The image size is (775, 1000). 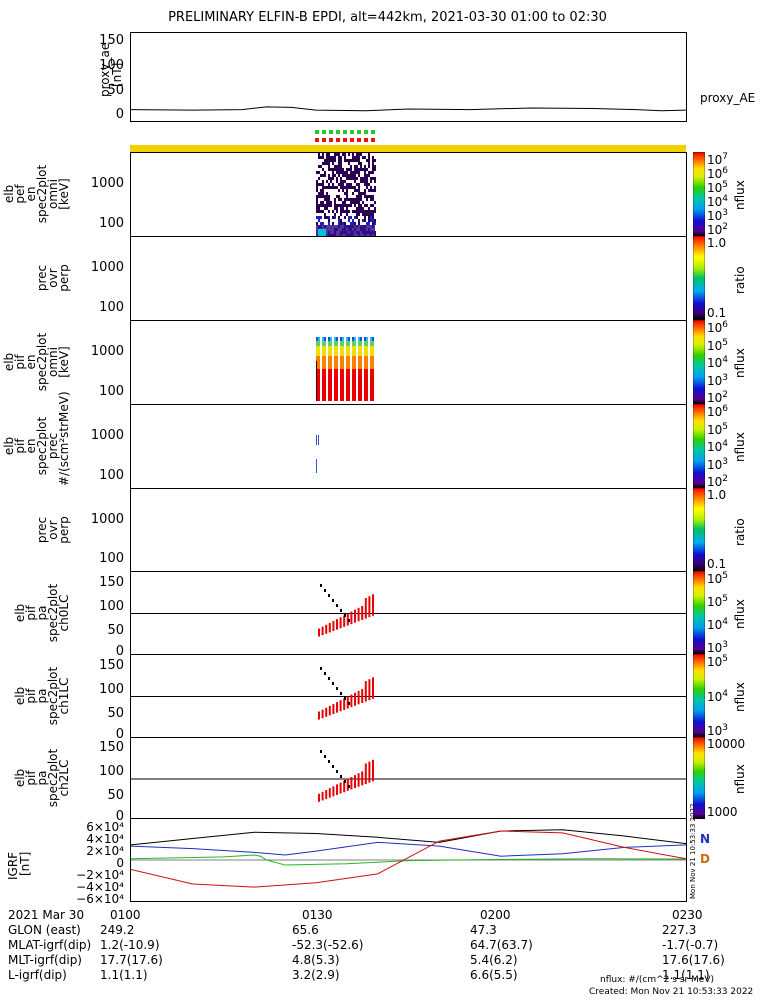 I want to click on panel-pifprec-cbtick: 104, so click(x=718, y=446).